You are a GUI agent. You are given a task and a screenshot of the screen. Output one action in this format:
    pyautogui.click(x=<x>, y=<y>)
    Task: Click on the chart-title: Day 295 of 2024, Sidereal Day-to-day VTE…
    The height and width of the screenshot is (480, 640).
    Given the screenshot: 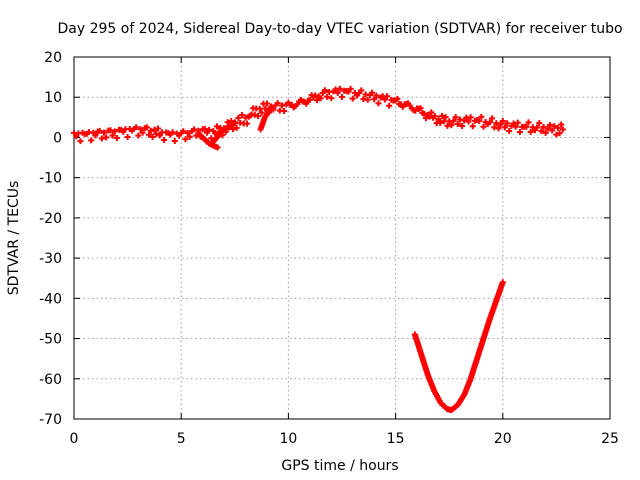 What is the action you would take?
    pyautogui.click(x=339, y=29)
    